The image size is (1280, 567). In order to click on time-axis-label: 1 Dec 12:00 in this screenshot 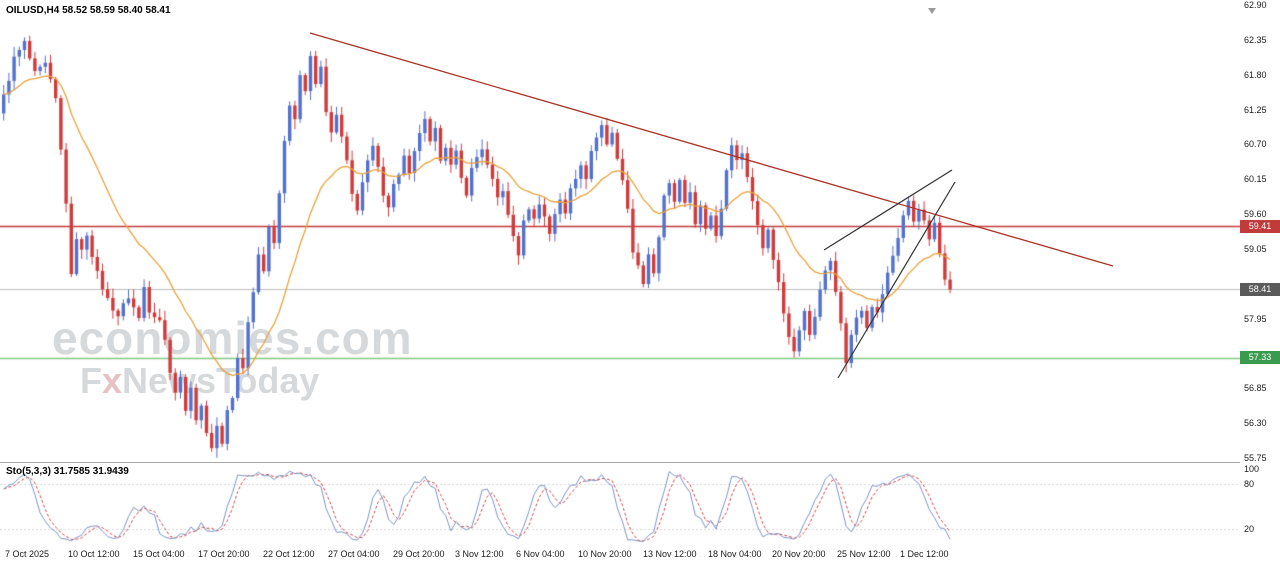, I will do `click(924, 554)`.